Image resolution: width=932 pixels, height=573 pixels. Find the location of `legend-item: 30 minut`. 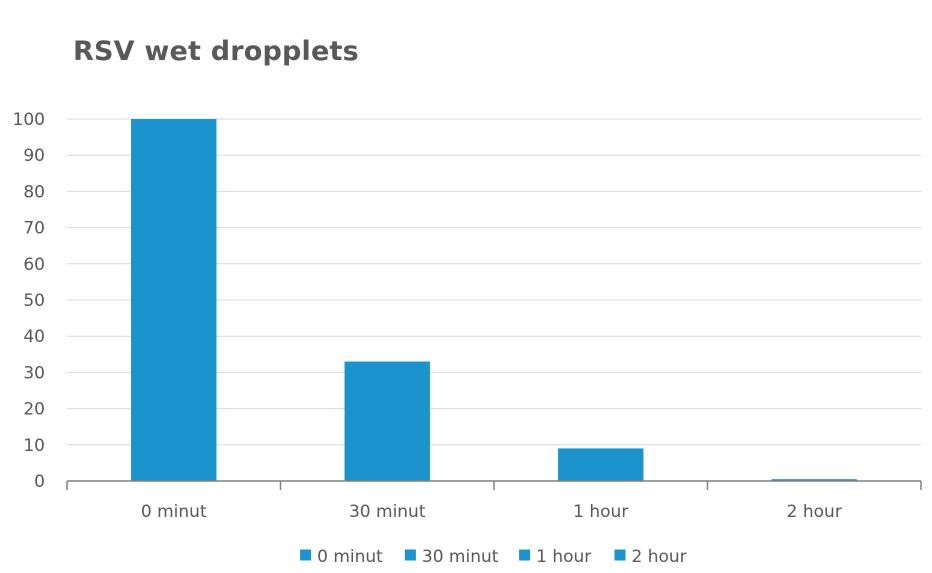

legend-item: 30 minut is located at coordinates (451, 557).